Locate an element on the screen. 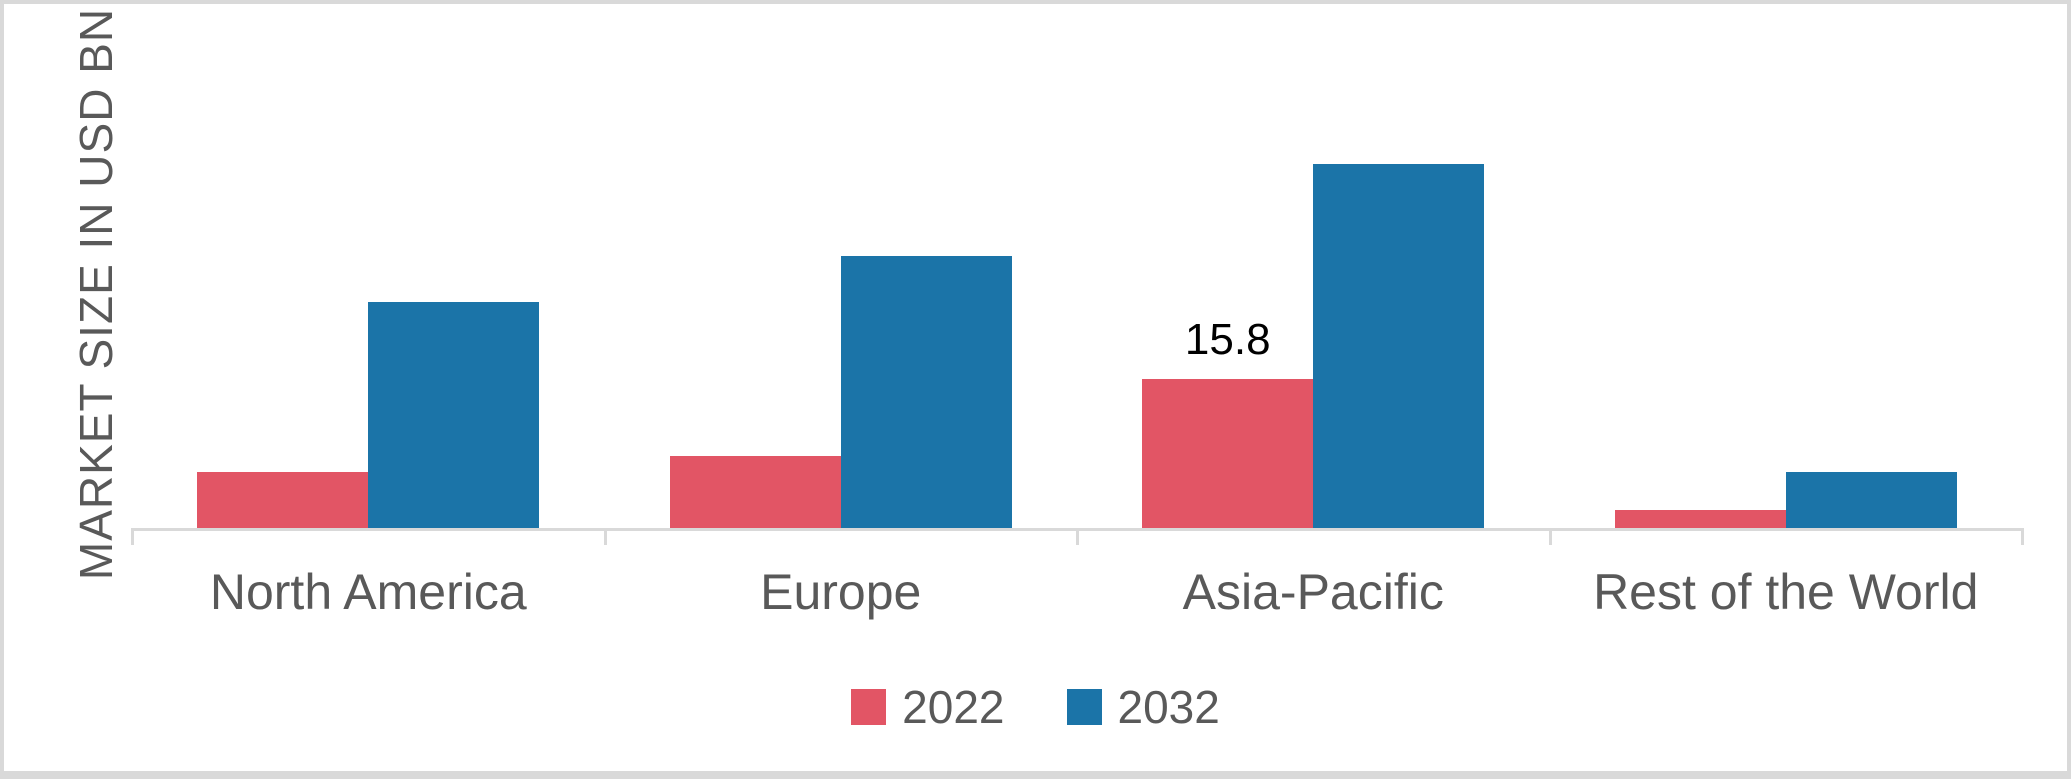 This screenshot has width=2071, height=779. legend-label-2032: 2032 is located at coordinates (1168, 707).